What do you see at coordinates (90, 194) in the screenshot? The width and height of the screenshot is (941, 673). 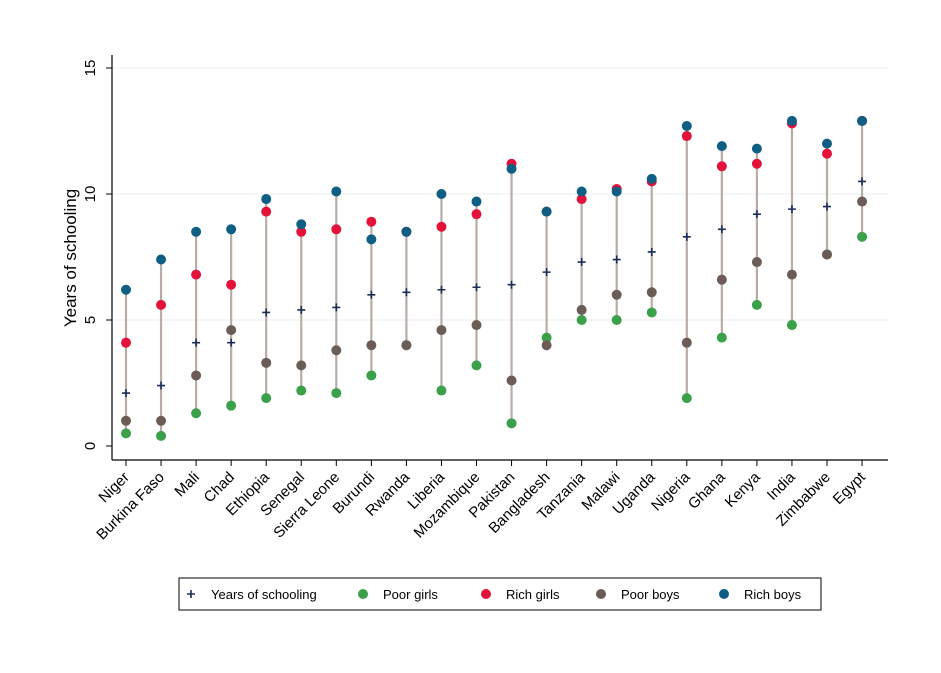 I see `y-tick-label: 10` at bounding box center [90, 194].